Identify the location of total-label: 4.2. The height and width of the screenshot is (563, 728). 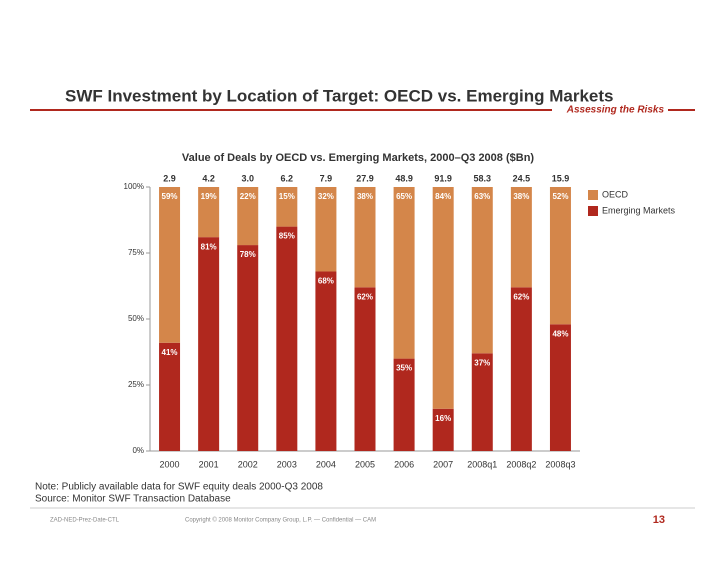
(208, 178).